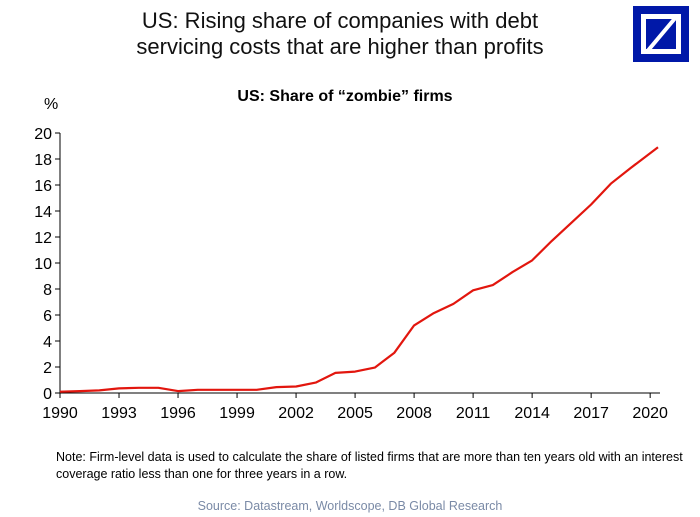 Image resolution: width=700 pixels, height=517 pixels. I want to click on x-tick-label: 2008, so click(414, 413).